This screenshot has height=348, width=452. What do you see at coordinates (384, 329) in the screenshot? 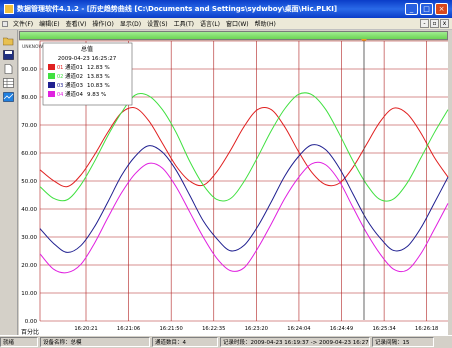
I see `x-tick-label: 16:25:34` at bounding box center [384, 329].